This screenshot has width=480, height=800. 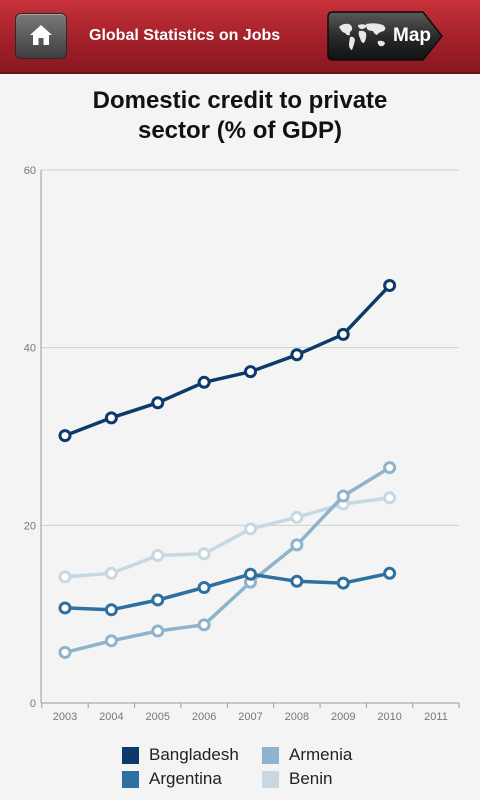 I want to click on y-tick-label: 0, so click(x=33, y=704).